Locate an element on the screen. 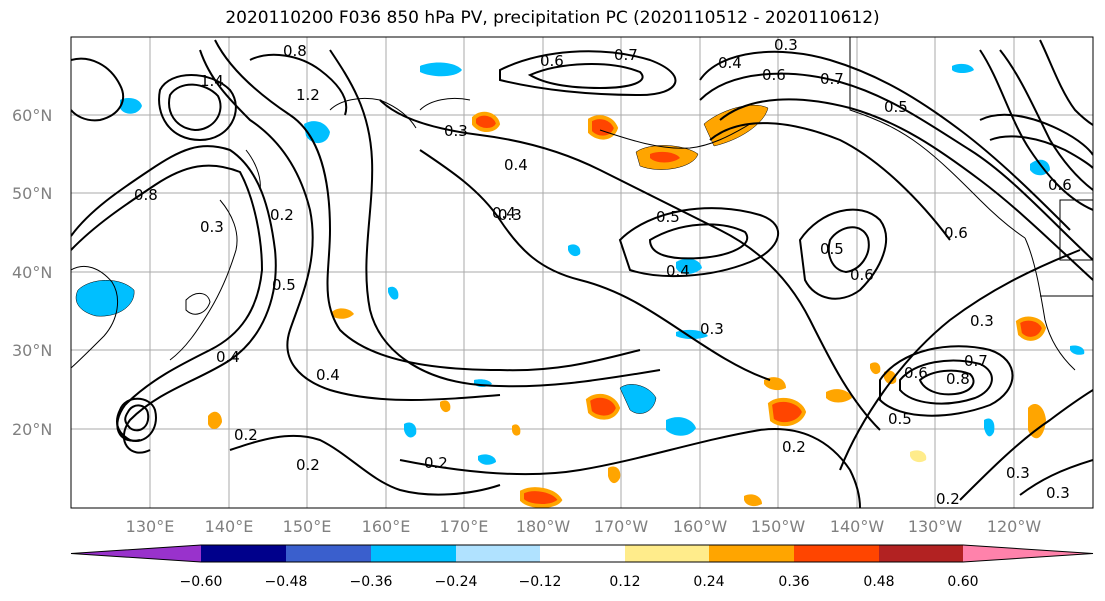  lon-label: 130°E is located at coordinates (150, 526).